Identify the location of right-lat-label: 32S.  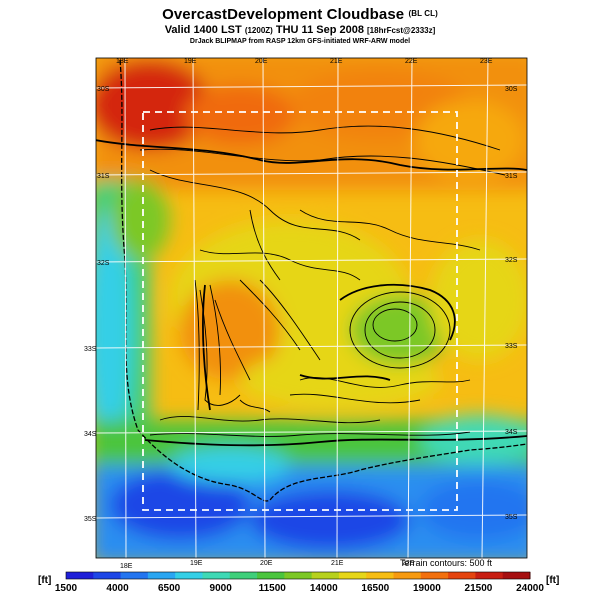
(511, 260).